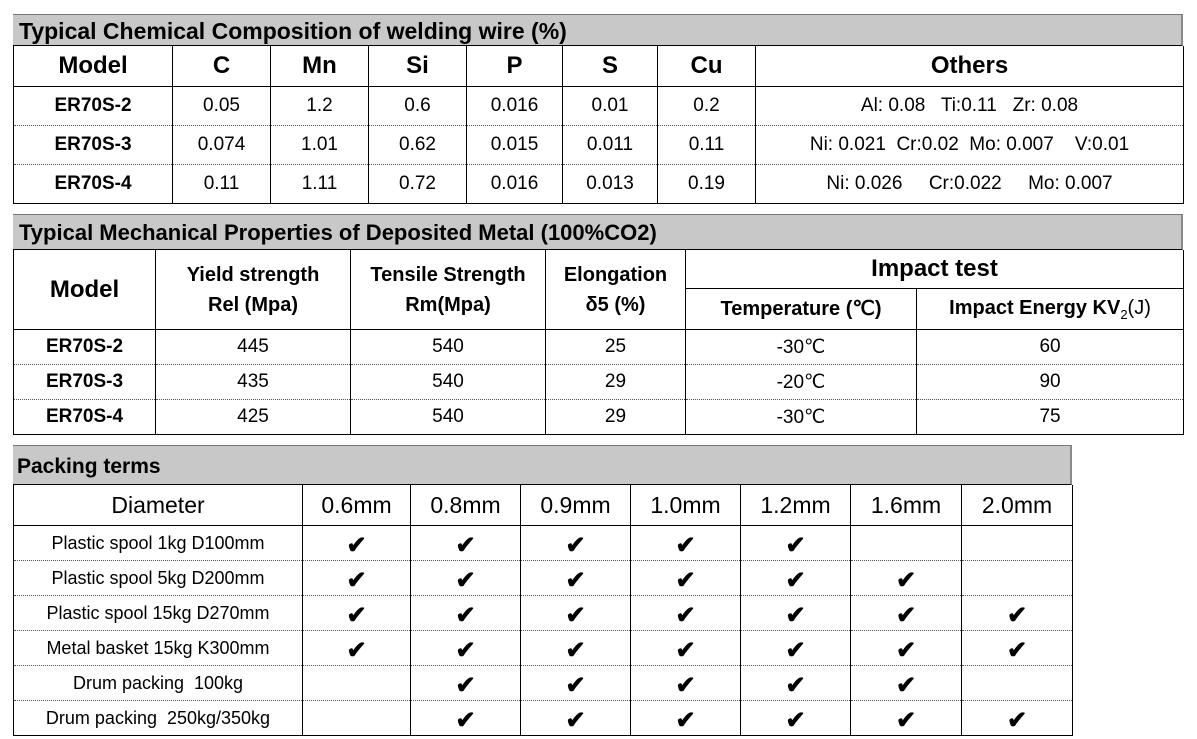 Image resolution: width=1197 pixels, height=739 pixels. What do you see at coordinates (706, 106) in the screenshot?
I see `table-cell: 0.2` at bounding box center [706, 106].